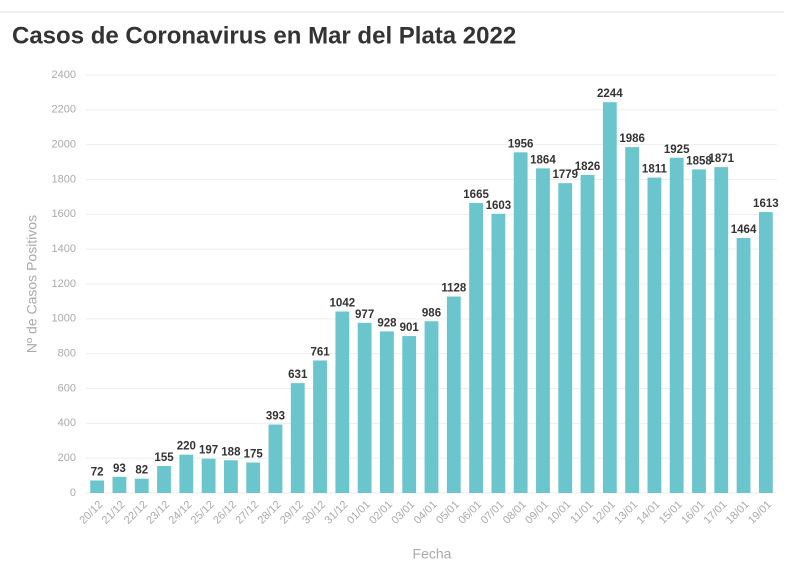 The width and height of the screenshot is (796, 575). Describe the element at coordinates (499, 206) in the screenshot. I see `value-label: 1603` at that location.